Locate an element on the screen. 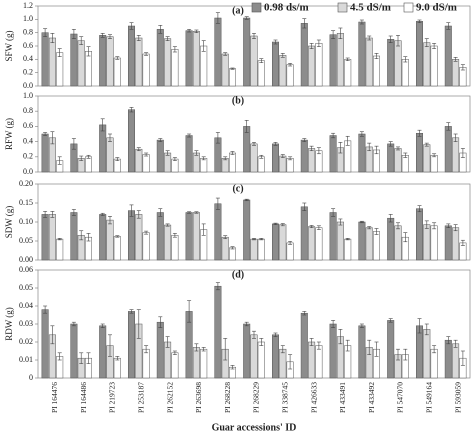 The height and width of the screenshot is (434, 474). x-tick-label: PI 433492 is located at coordinates (371, 397).